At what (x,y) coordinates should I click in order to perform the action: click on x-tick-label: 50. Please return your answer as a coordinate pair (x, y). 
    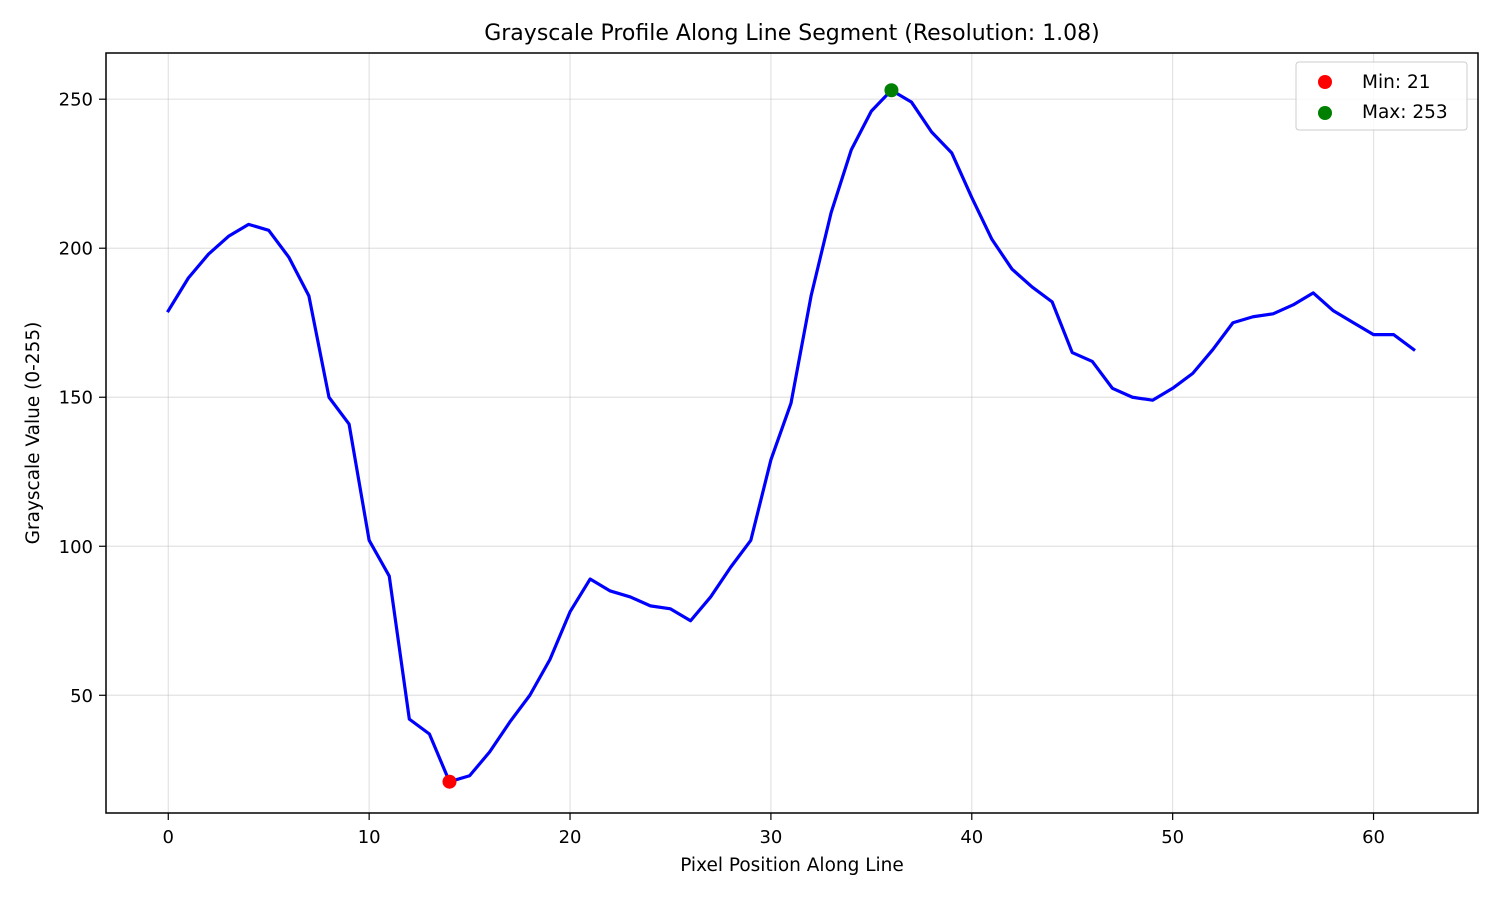
    Looking at the image, I should click on (1172, 837).